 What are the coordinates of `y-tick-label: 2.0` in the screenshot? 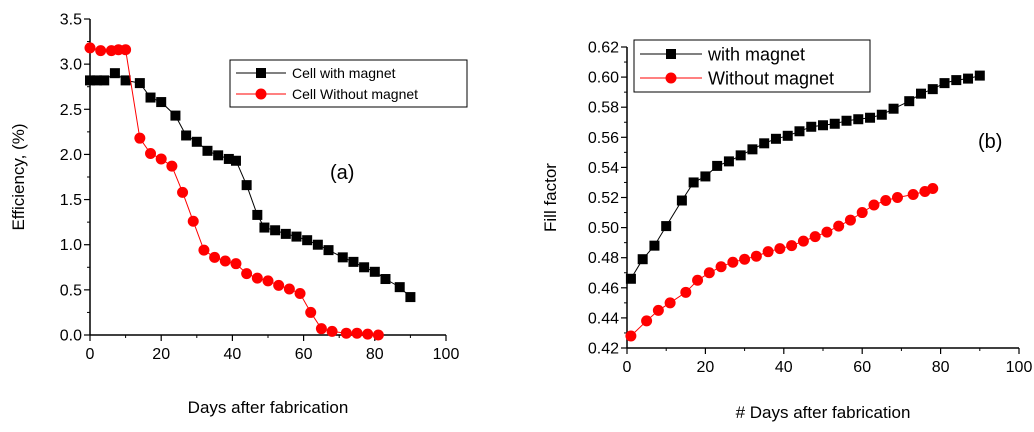 It's located at (71, 155).